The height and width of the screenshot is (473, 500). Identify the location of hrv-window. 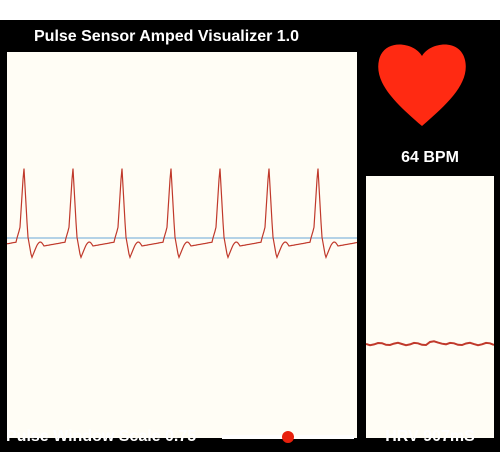
(430, 307).